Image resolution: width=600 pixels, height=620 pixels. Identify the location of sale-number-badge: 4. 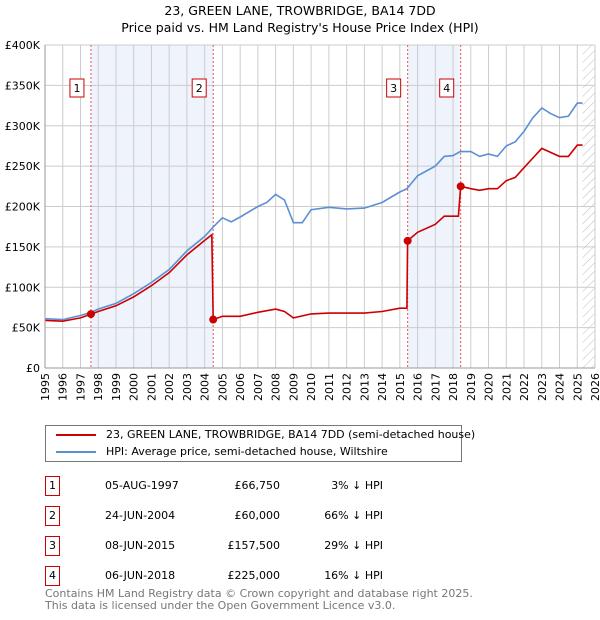
(52, 576).